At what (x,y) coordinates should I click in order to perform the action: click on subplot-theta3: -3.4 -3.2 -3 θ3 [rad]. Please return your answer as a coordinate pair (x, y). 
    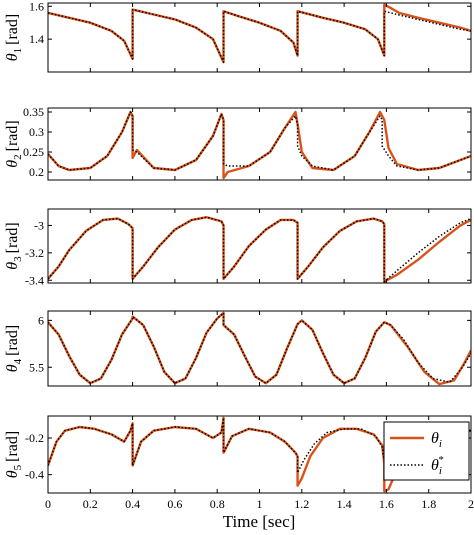
    Looking at the image, I should click on (238, 247).